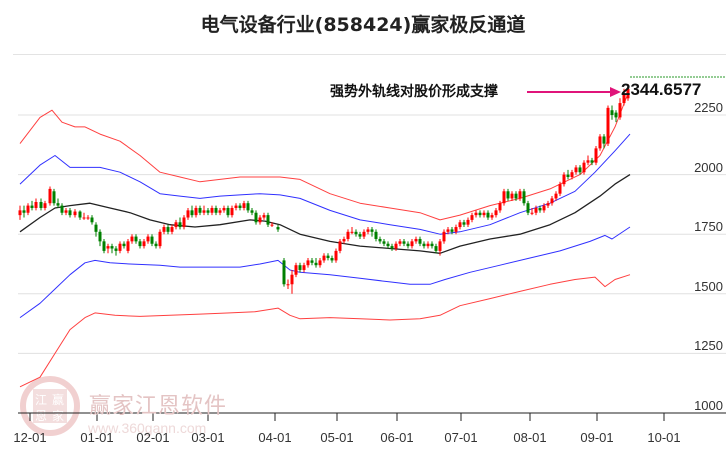 Image resolution: width=726 pixels, height=450 pixels. Describe the element at coordinates (397, 437) in the screenshot. I see `x-tick-label: 06-01` at that location.